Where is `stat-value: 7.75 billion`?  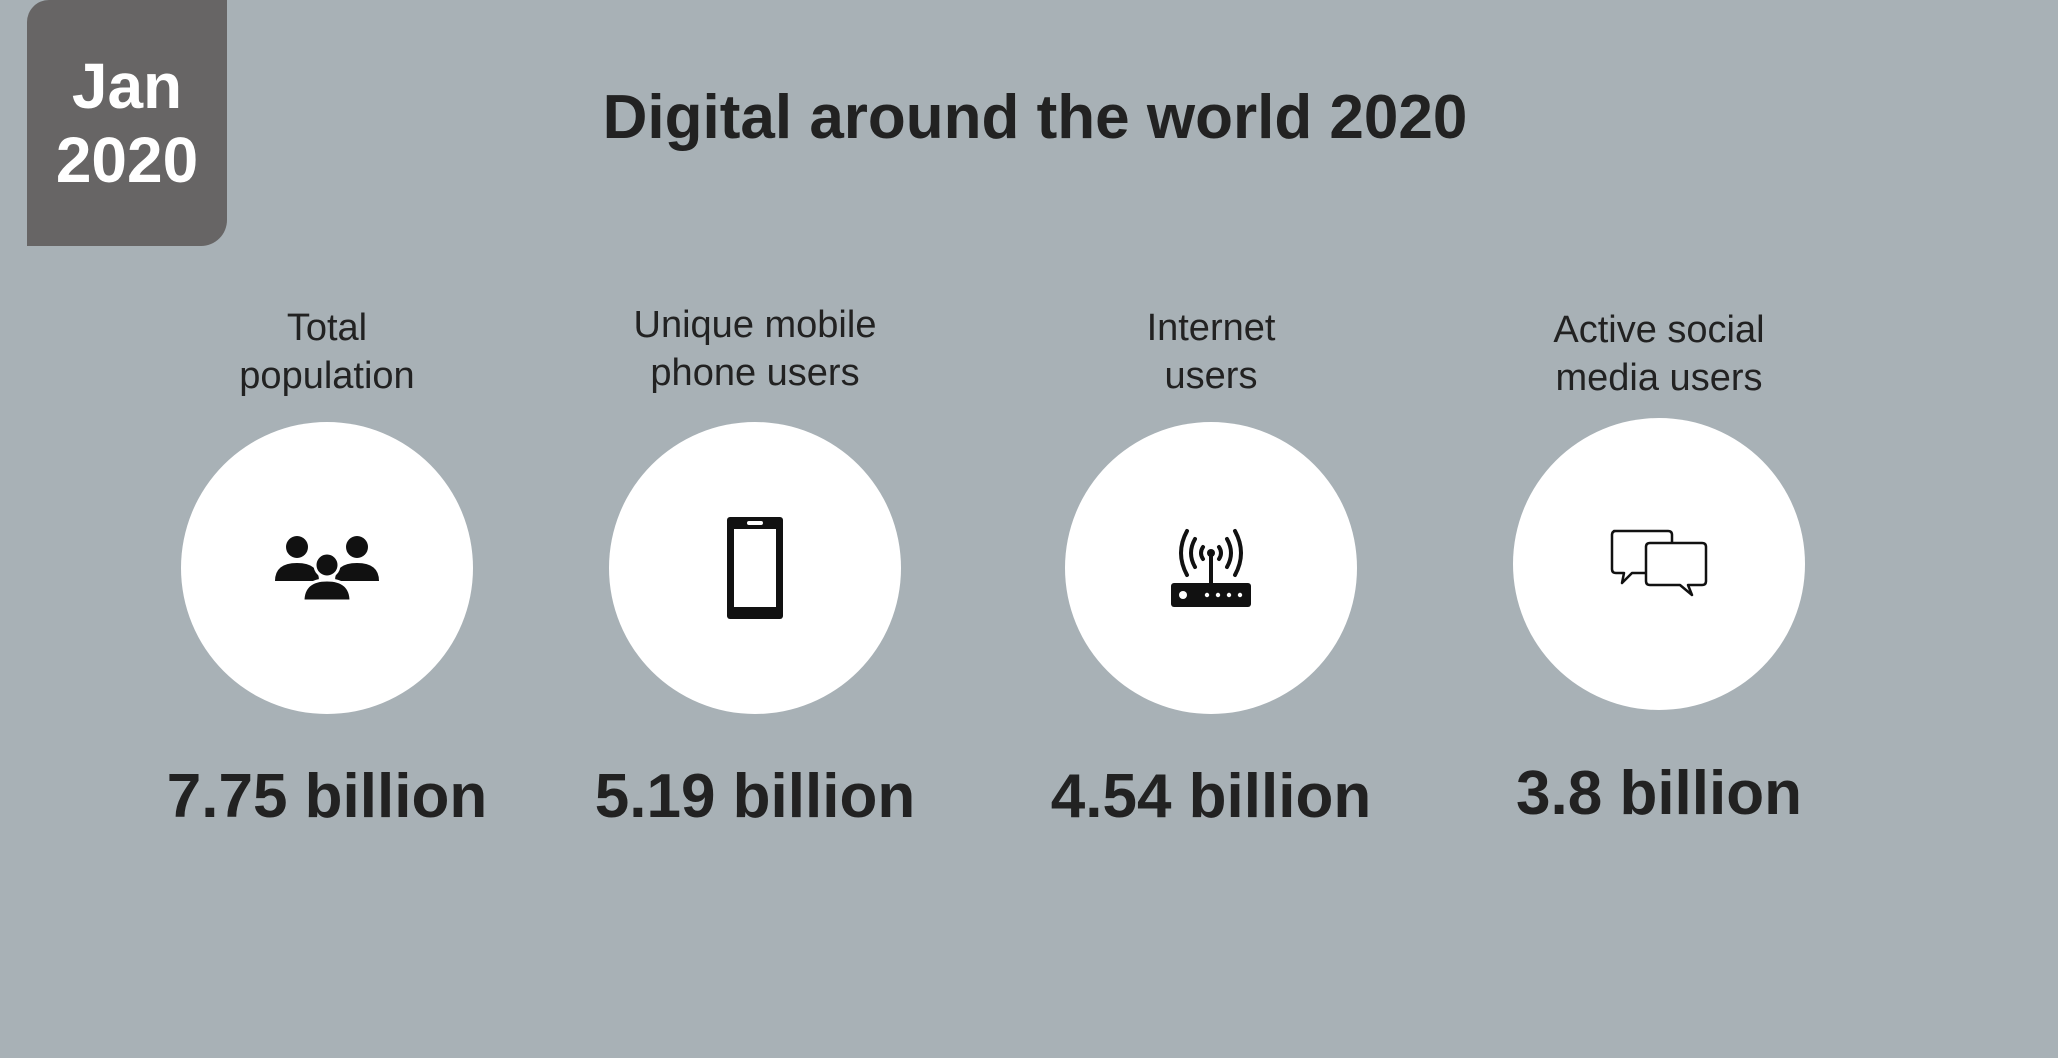 stat-value: 7.75 billion is located at coordinates (327, 796).